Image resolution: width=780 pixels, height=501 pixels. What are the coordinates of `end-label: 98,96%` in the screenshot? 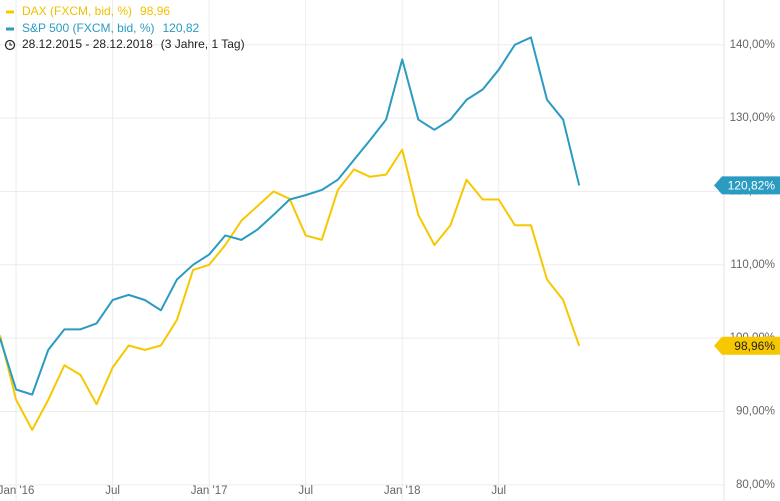 It's located at (754, 346).